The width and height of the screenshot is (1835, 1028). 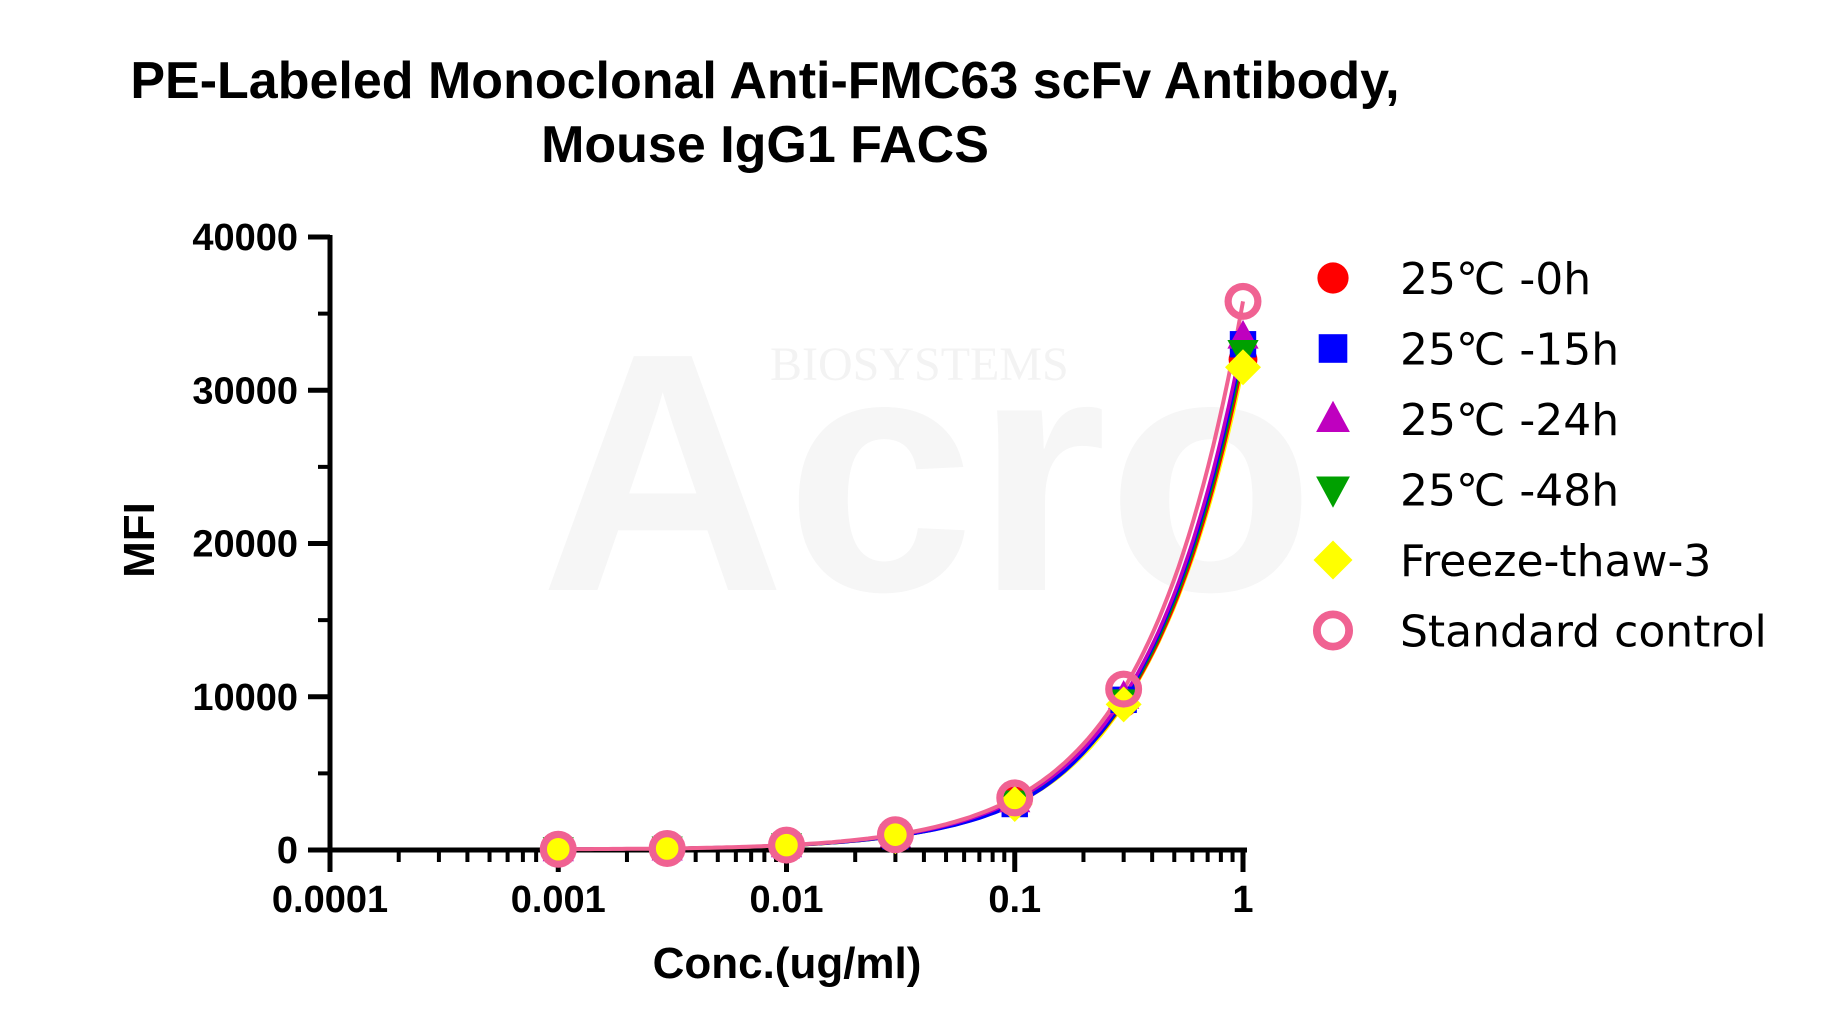 What do you see at coordinates (558, 900) in the screenshot?
I see `x-tick-label: 0.001` at bounding box center [558, 900].